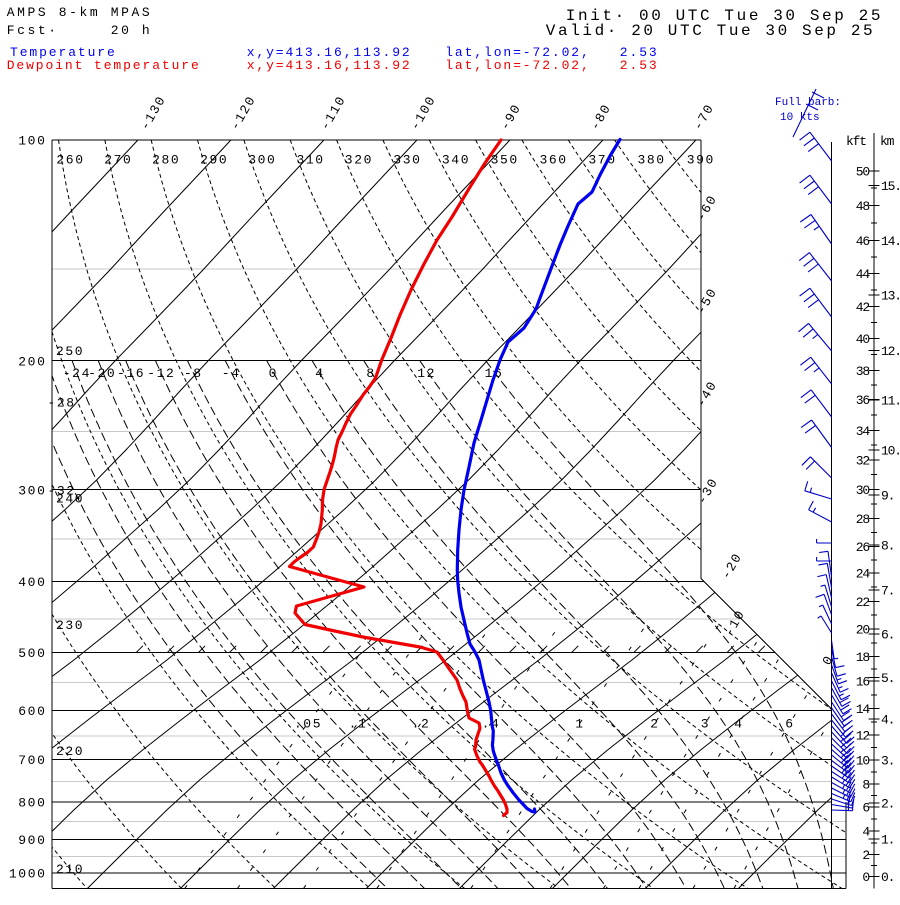 Image resolution: width=900 pixels, height=905 pixels. Describe the element at coordinates (32, 840) in the screenshot. I see `svg-text: 900` at that location.